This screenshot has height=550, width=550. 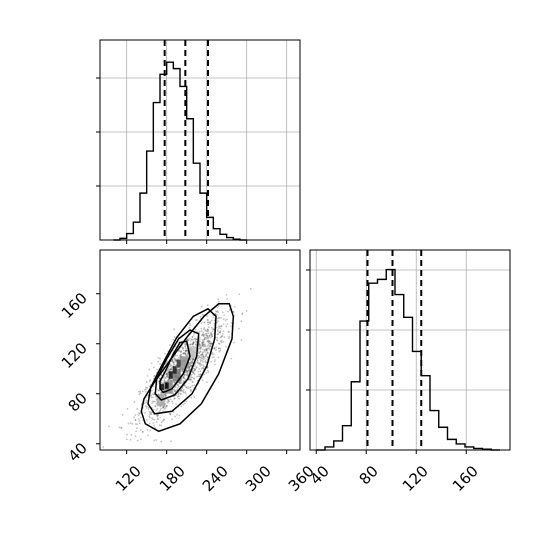 What do you see at coordinates (386, 361) in the screenshot?
I see `histogram-right-ticks` at bounding box center [386, 361].